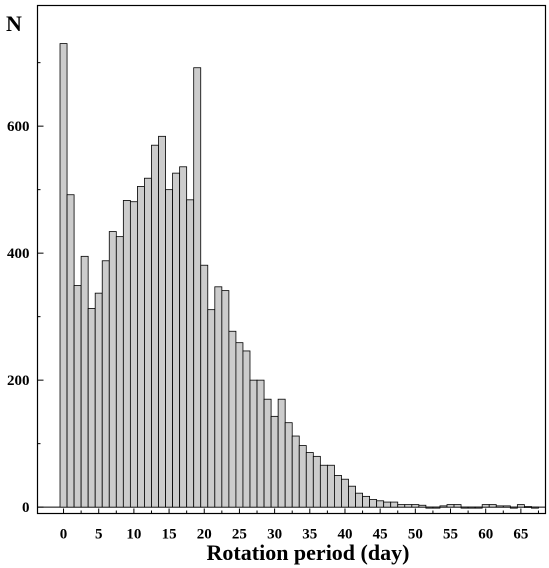  Describe the element at coordinates (485, 535) in the screenshot. I see `x-tick-label-60: 60` at that location.